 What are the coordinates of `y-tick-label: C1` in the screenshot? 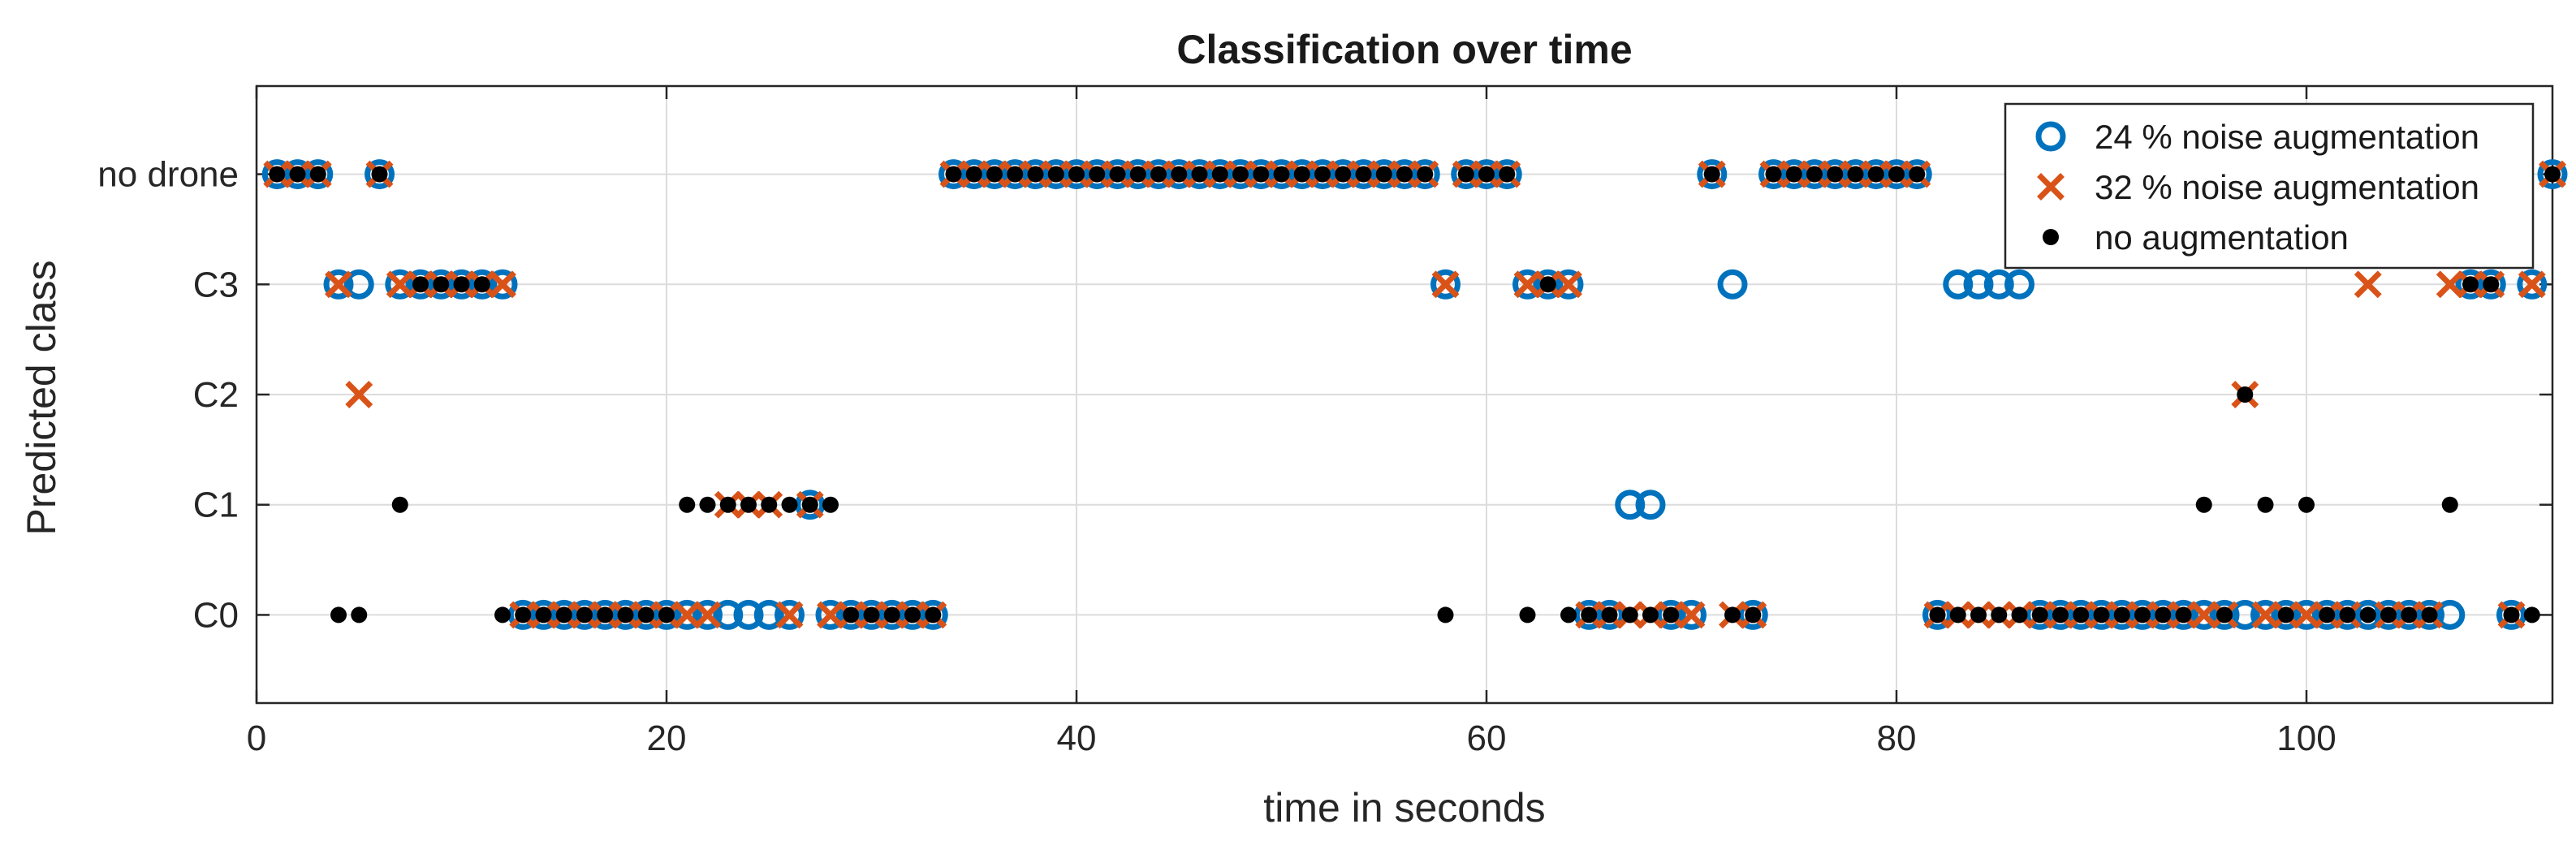 It's located at (216, 505).